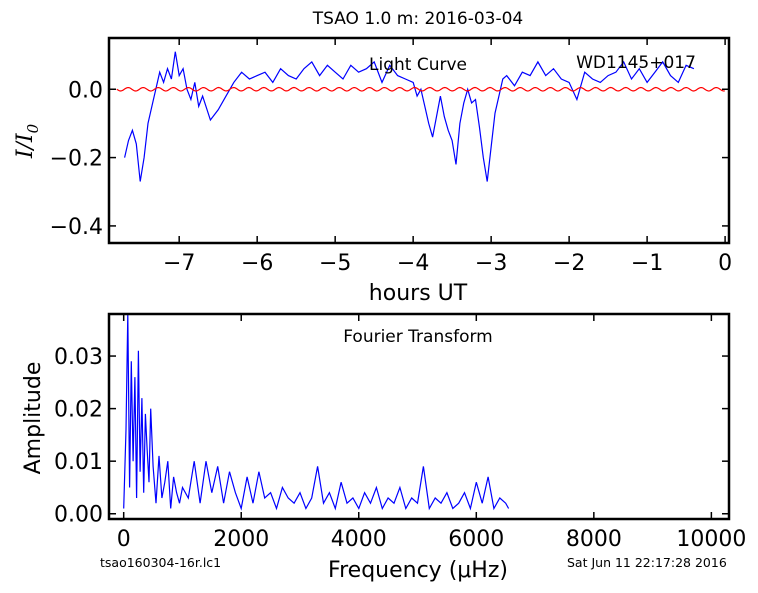 The image size is (758, 593). What do you see at coordinates (124, 539) in the screenshot?
I see `fourier-transform-xtick-label: 0` at bounding box center [124, 539].